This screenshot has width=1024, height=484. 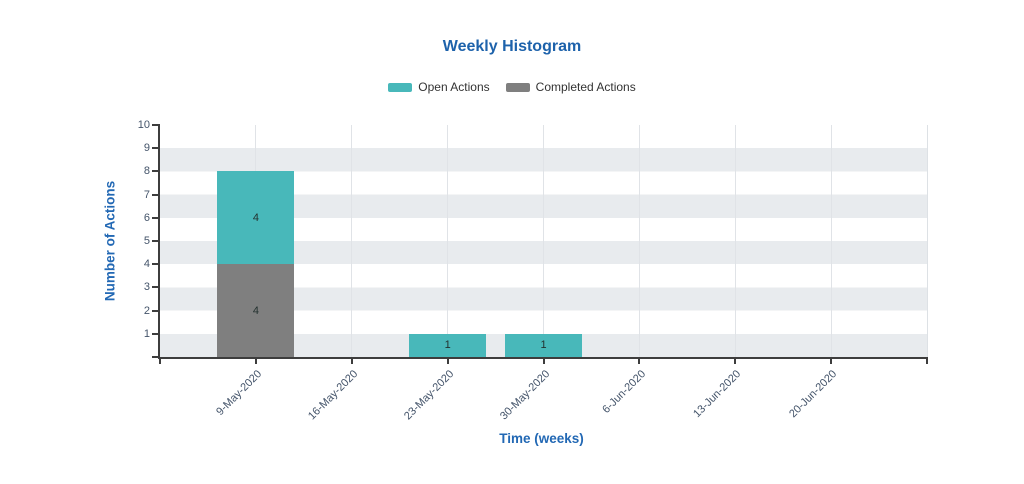 What do you see at coordinates (146, 171) in the screenshot?
I see `y-tick-label: 8` at bounding box center [146, 171].